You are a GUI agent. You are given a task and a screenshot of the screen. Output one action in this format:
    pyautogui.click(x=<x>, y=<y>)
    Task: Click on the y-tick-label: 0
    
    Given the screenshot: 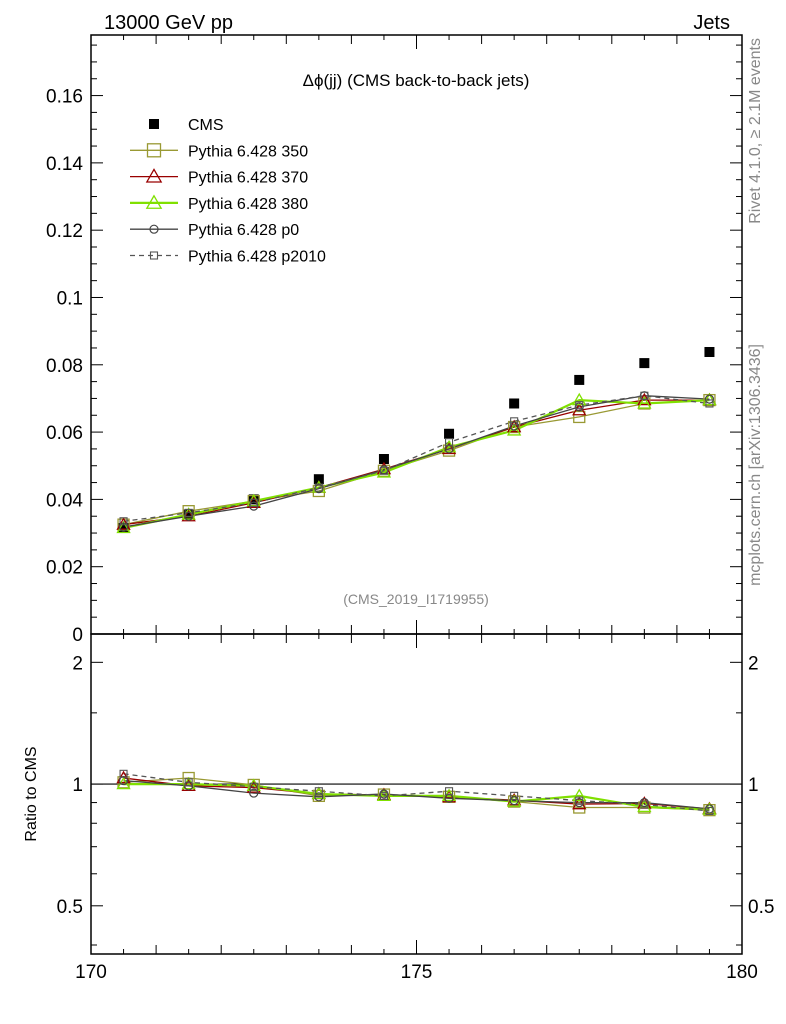 What is the action you would take?
    pyautogui.click(x=77, y=635)
    